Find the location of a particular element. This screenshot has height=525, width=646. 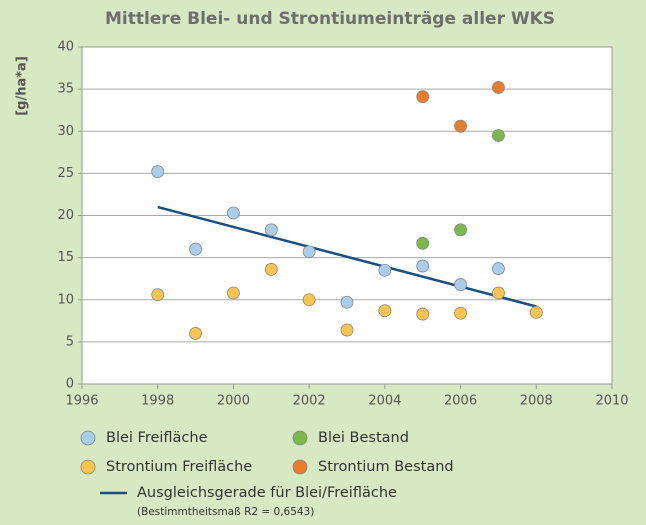

legend-note: (Bestimmtheitsmaß R2 = 0,6543) is located at coordinates (225, 512).